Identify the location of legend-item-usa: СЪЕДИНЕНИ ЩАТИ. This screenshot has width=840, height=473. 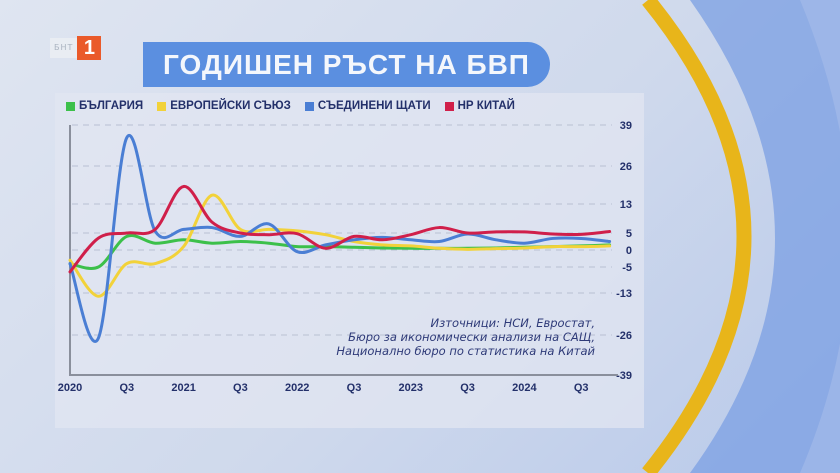
(367, 106).